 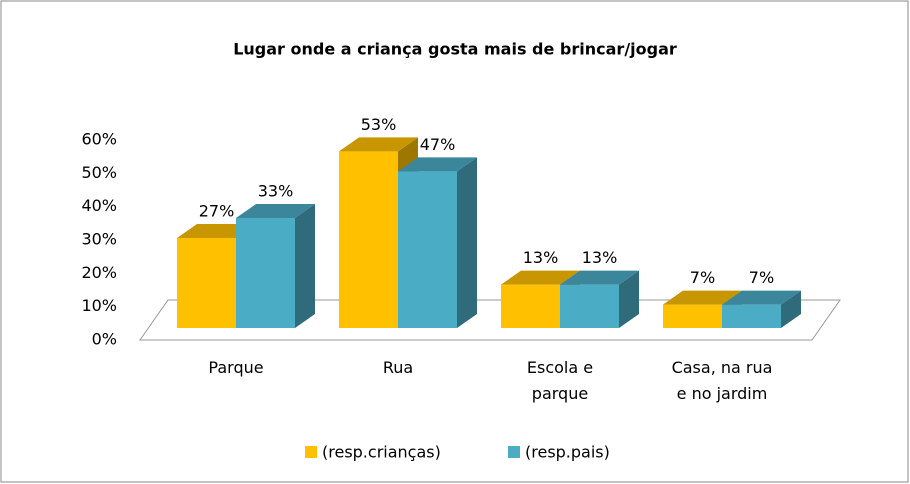 What do you see at coordinates (235, 367) in the screenshot?
I see `x-tick-label: Parque` at bounding box center [235, 367].